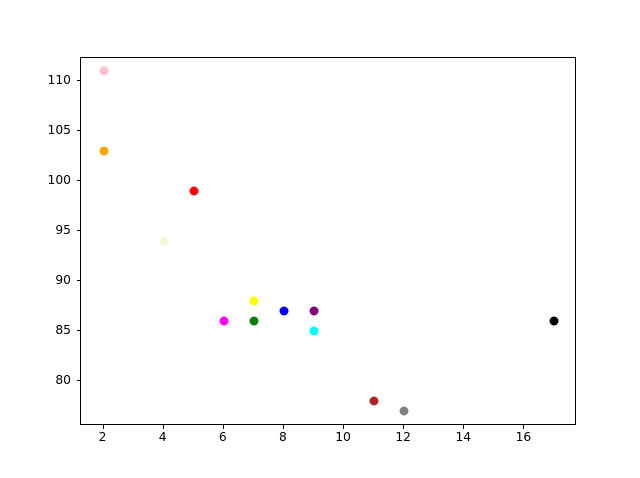  I want to click on x-tick-label: 8, so click(282, 437).